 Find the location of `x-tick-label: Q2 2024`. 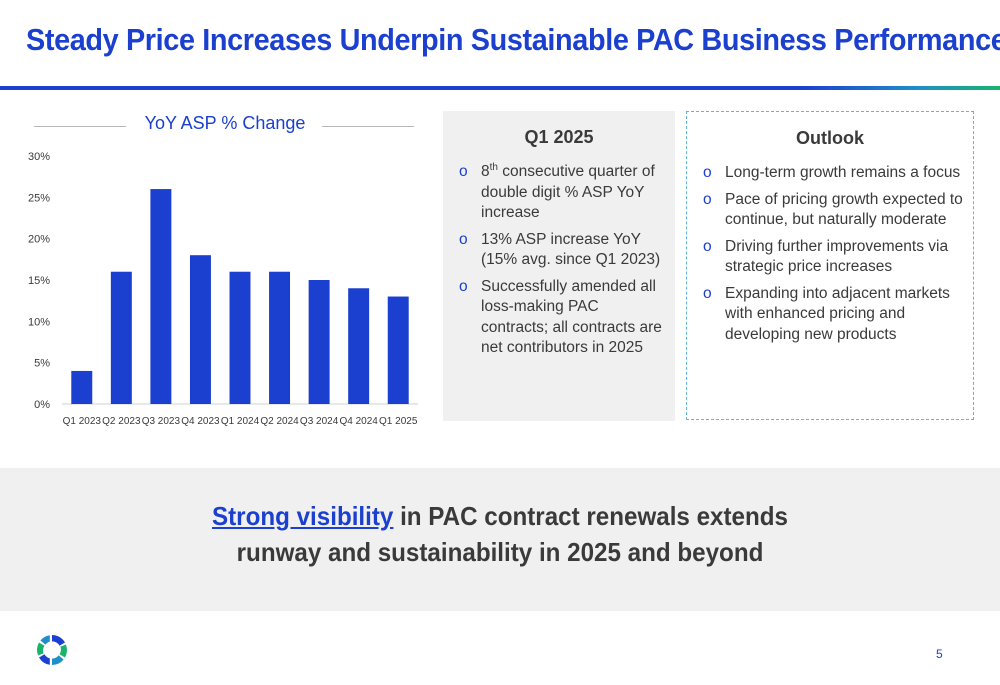

x-tick-label: Q2 2024 is located at coordinates (279, 421).